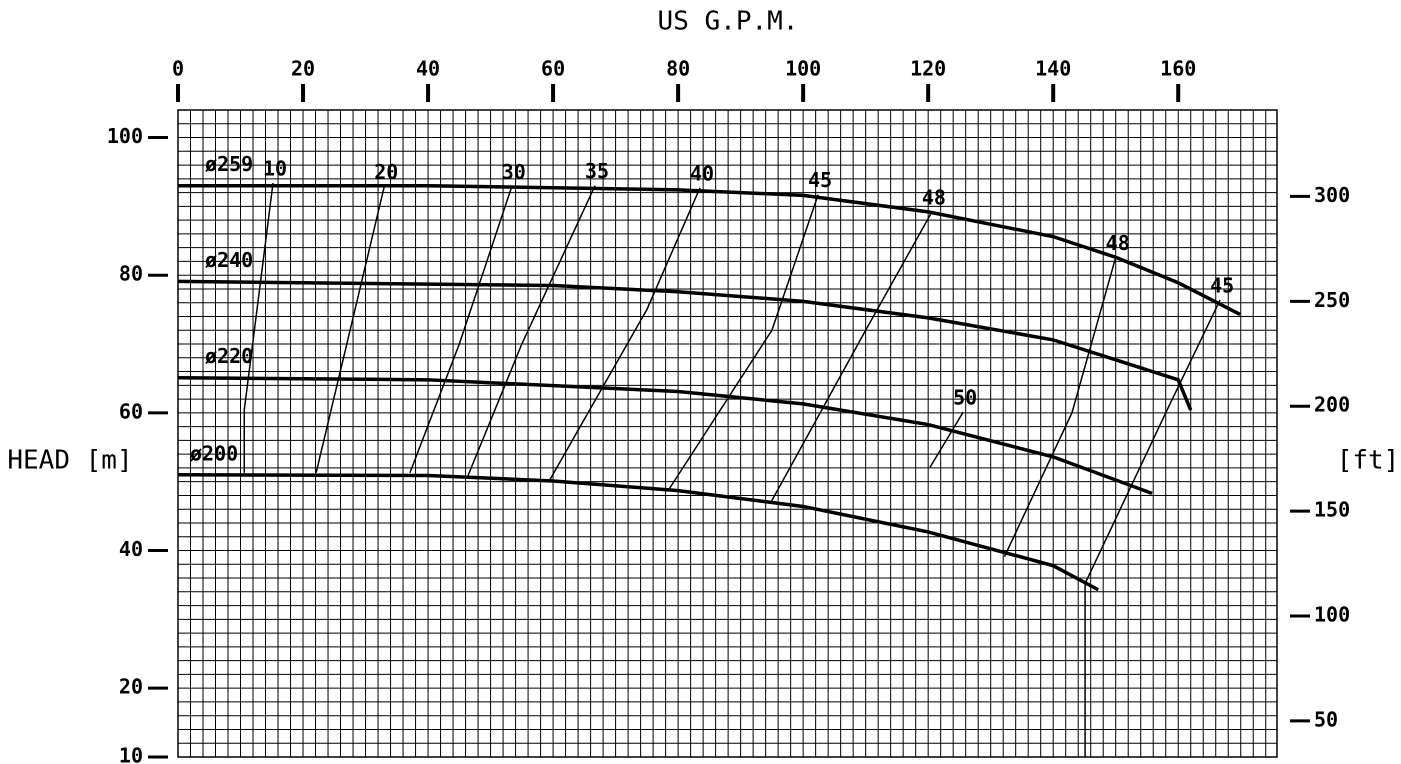 The width and height of the screenshot is (1401, 764). I want to click on chart-title: US G.P.M., so click(728, 22).